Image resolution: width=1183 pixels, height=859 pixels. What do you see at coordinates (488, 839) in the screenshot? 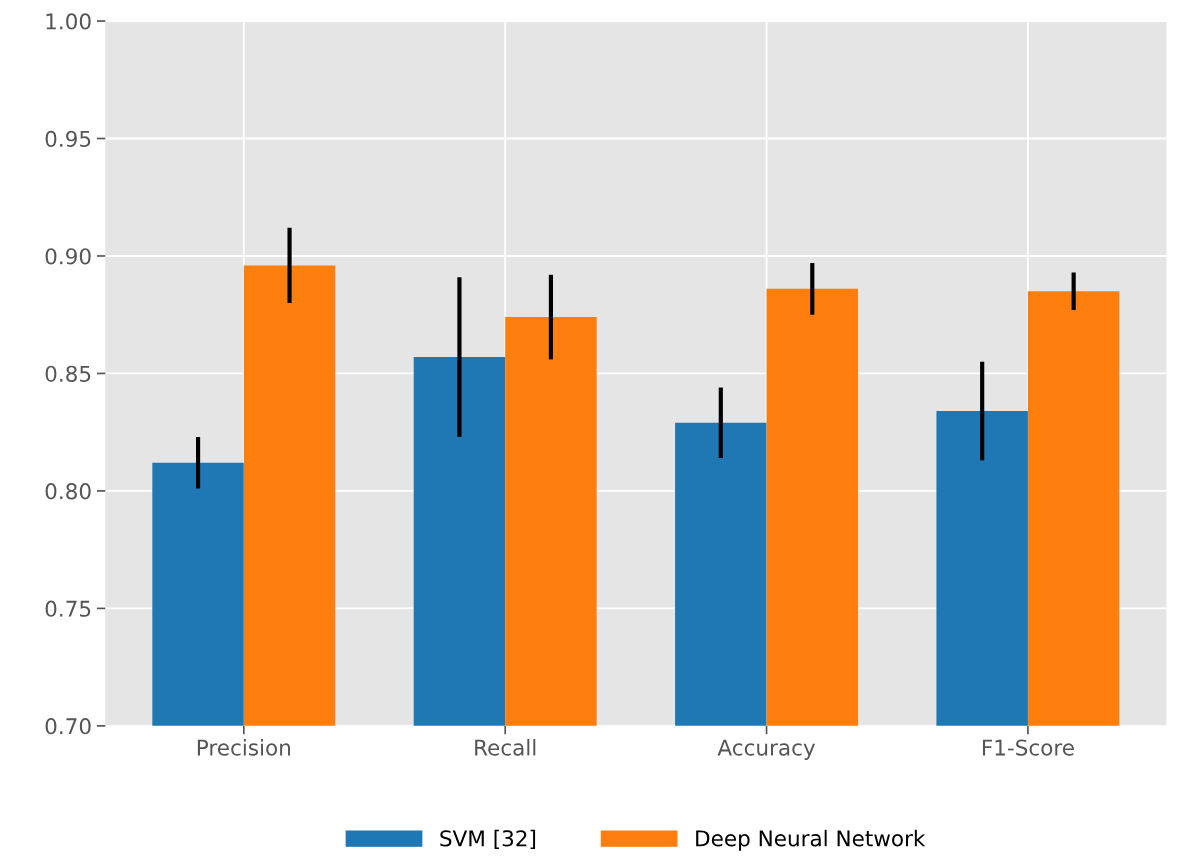
I see `legend-label: SVM [32]` at bounding box center [488, 839].